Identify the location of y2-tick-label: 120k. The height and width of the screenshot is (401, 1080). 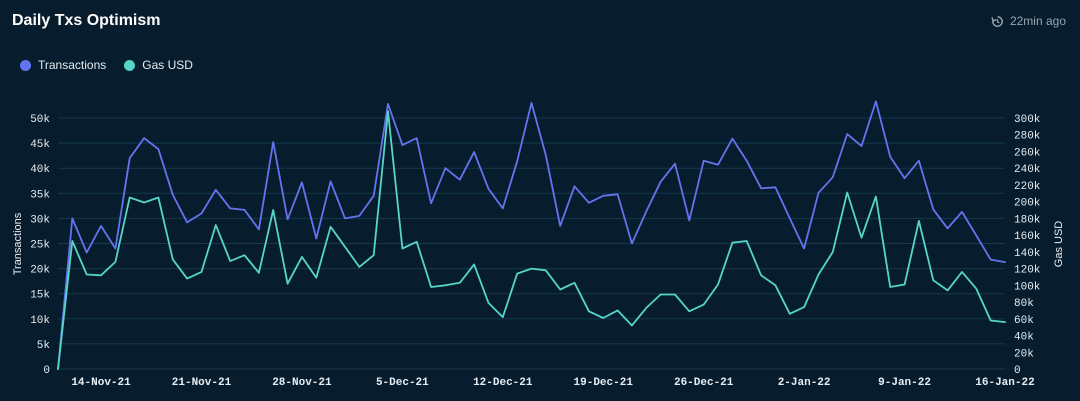
(1027, 271).